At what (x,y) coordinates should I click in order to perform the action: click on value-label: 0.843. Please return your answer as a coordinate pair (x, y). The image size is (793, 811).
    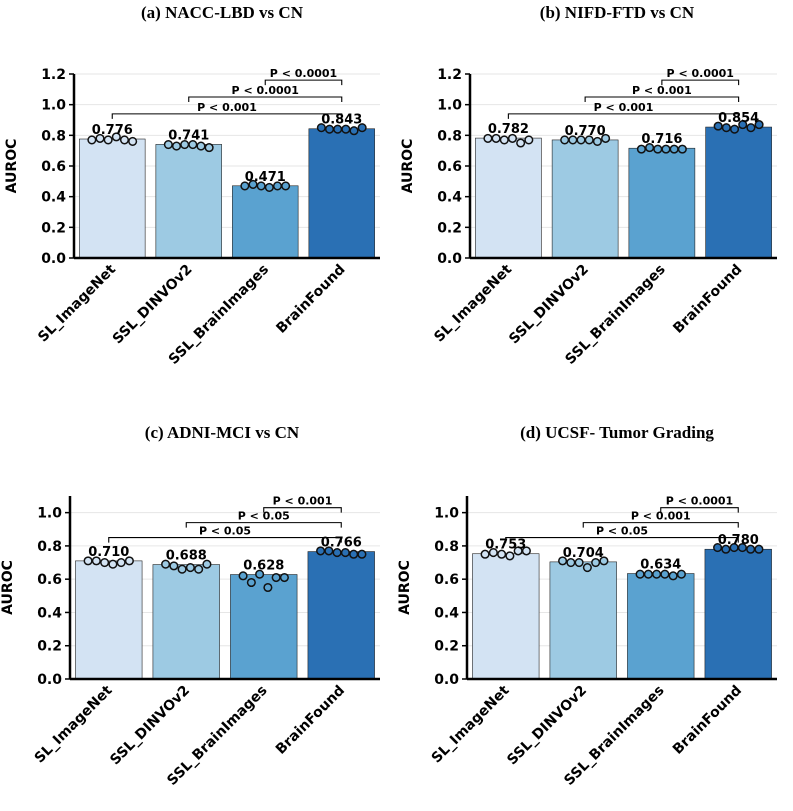
    Looking at the image, I should click on (341, 120).